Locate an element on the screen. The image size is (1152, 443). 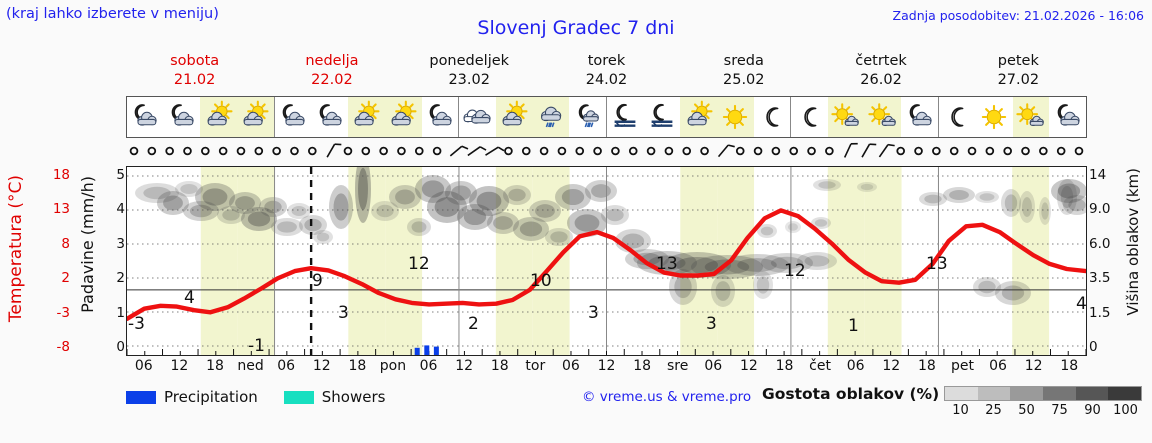
day-name: torek is located at coordinates (606, 61).